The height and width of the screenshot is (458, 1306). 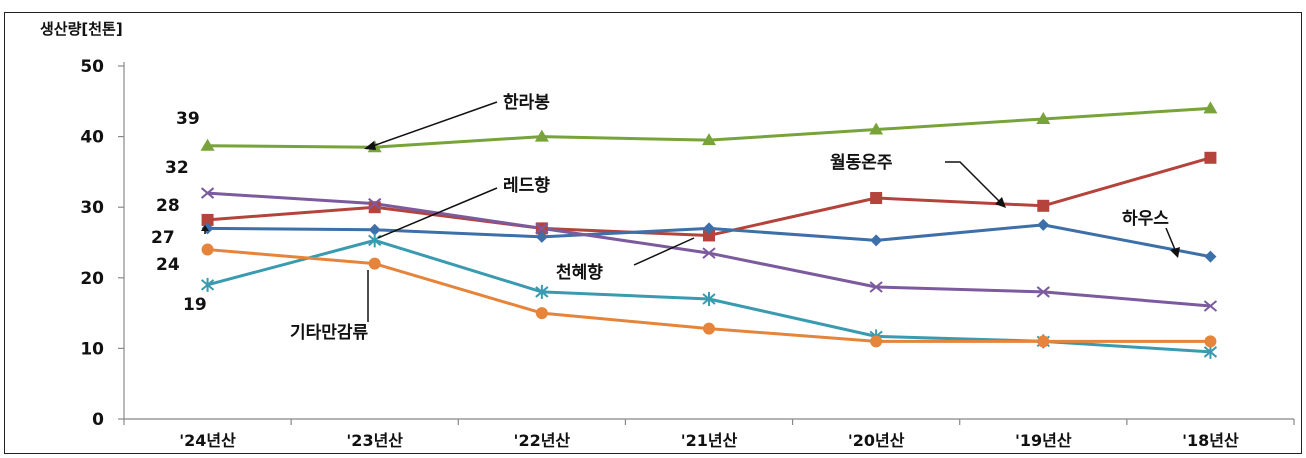 I want to click on data-label-27: 27, so click(x=163, y=238).